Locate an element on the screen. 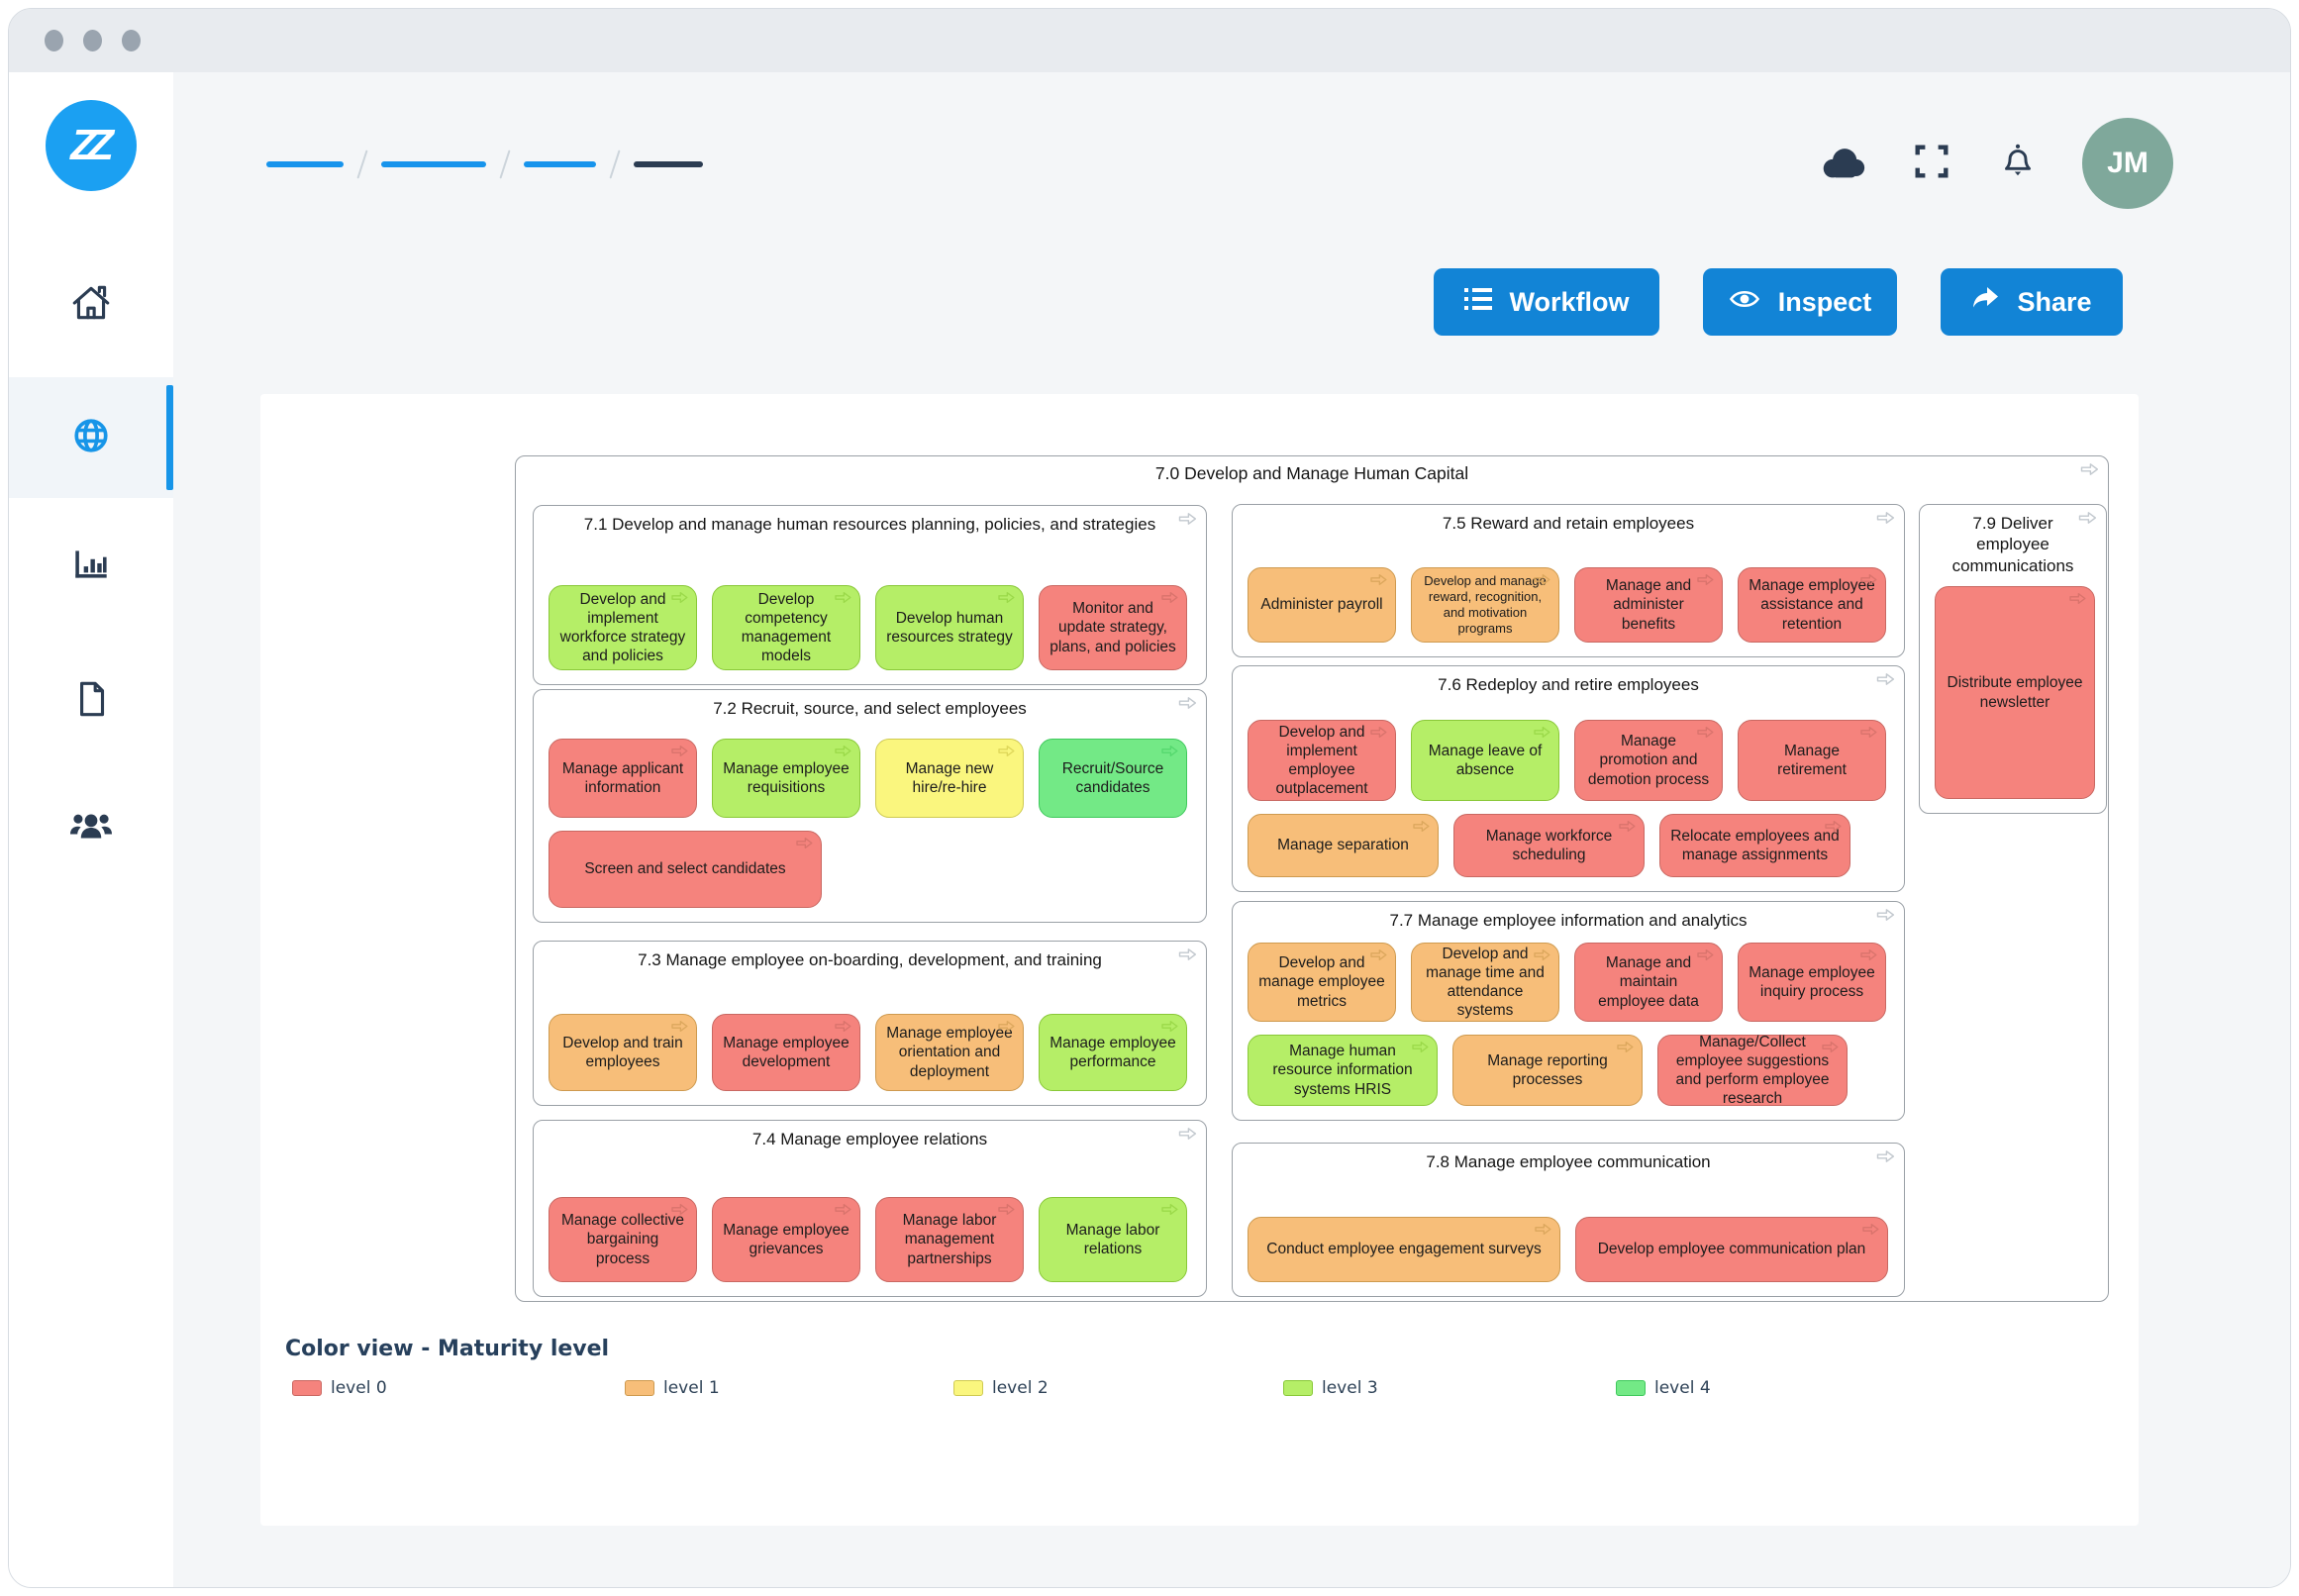 The width and height of the screenshot is (2299, 1596). process-box: Manage and administer benefits is located at coordinates (1648, 605).